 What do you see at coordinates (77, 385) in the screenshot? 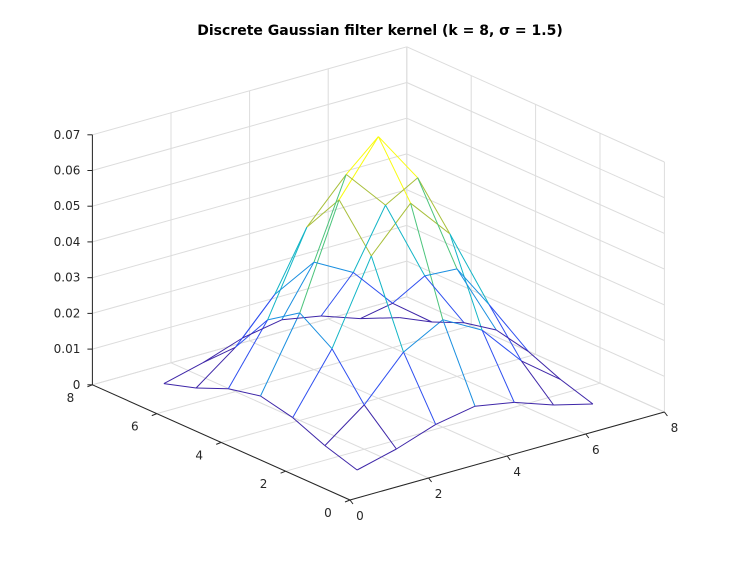
I see `z-tick-label: 0` at bounding box center [77, 385].